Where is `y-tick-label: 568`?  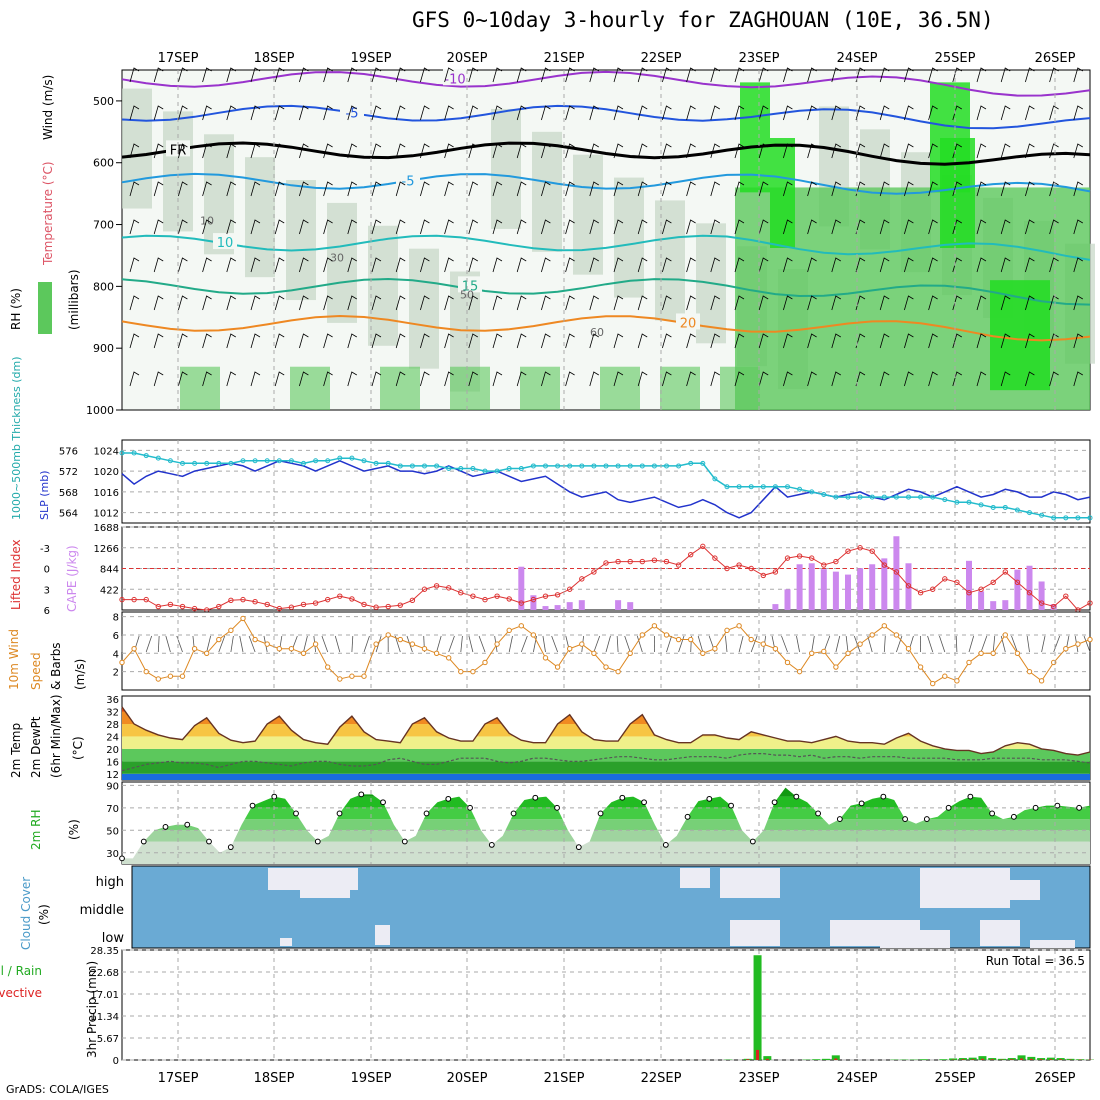
y-tick-label: 568 is located at coordinates (68, 493).